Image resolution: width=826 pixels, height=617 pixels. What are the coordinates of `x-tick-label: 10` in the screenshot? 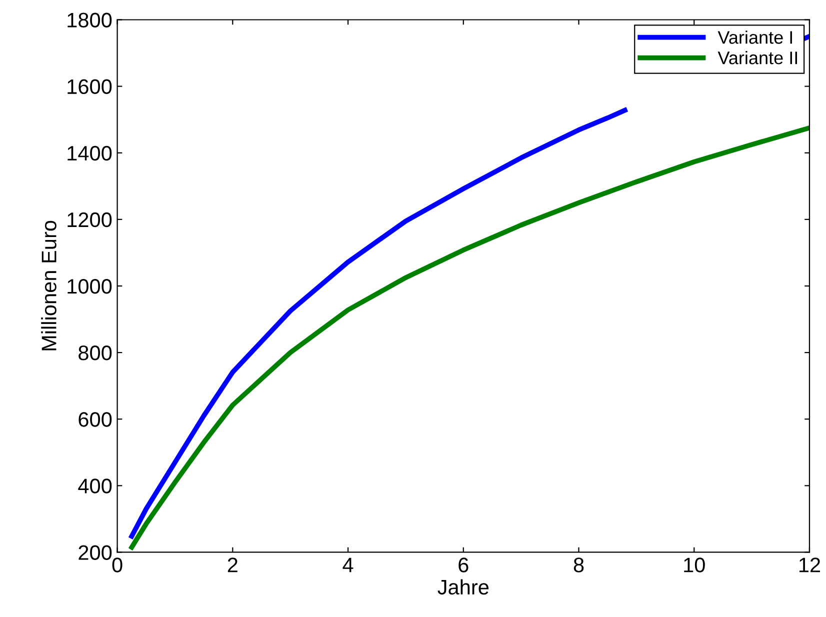 It's located at (694, 565).